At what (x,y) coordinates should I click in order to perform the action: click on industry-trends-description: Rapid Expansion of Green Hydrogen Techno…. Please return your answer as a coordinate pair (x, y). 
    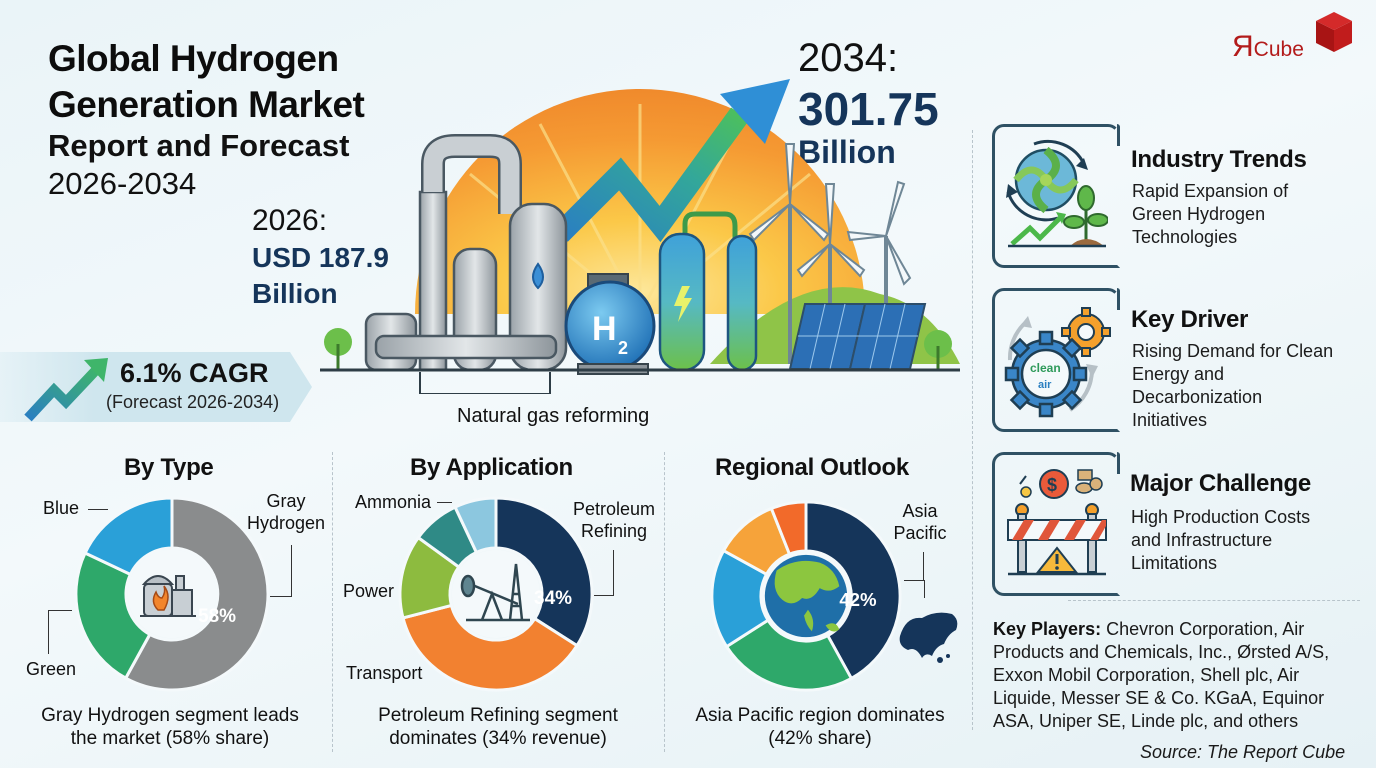
    Looking at the image, I should click on (1210, 214).